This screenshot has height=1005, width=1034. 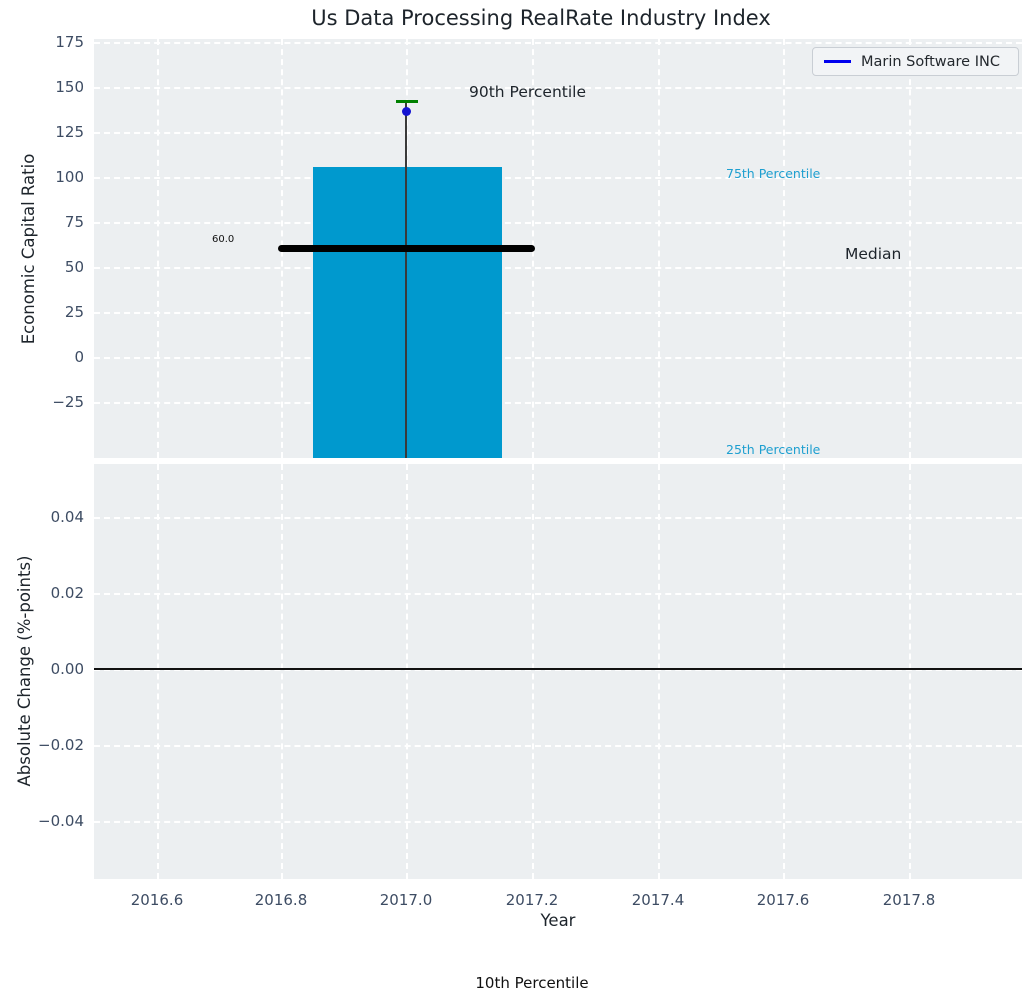 What do you see at coordinates (406, 280) in the screenshot?
I see `whisker-line` at bounding box center [406, 280].